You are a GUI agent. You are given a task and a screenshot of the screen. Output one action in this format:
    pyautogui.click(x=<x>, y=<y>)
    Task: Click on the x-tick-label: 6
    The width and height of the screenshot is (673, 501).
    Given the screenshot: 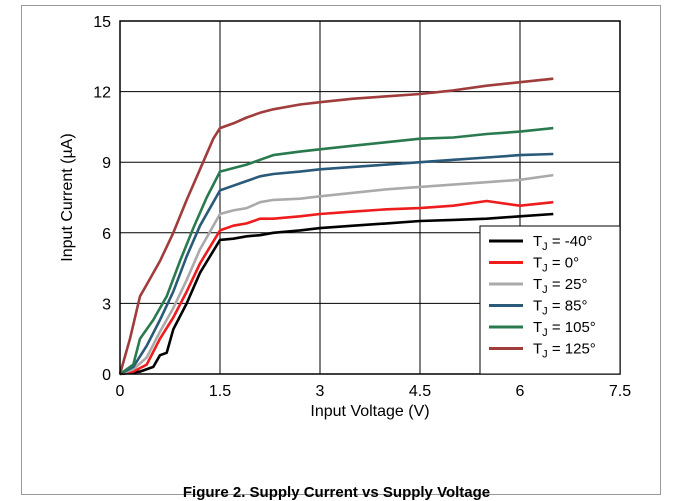 What is the action you would take?
    pyautogui.click(x=520, y=391)
    